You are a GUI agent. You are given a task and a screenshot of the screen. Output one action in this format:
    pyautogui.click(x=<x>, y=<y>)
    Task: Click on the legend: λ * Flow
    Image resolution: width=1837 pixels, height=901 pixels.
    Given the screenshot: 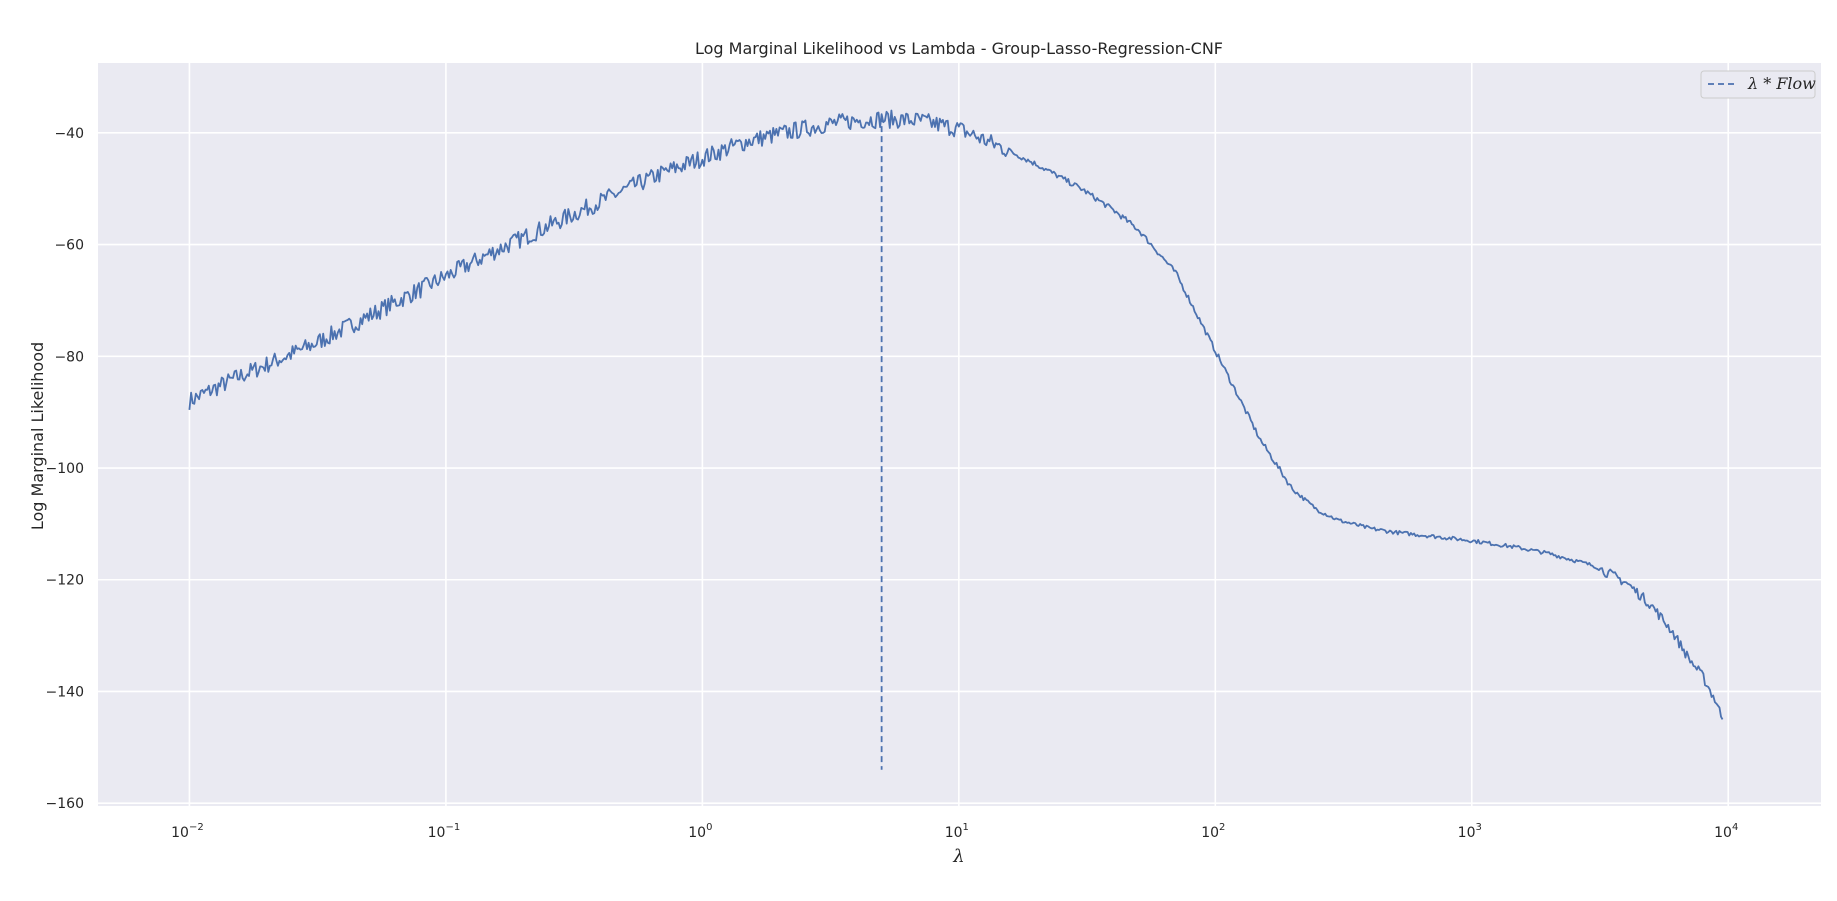 What is the action you would take?
    pyautogui.click(x=1758, y=84)
    